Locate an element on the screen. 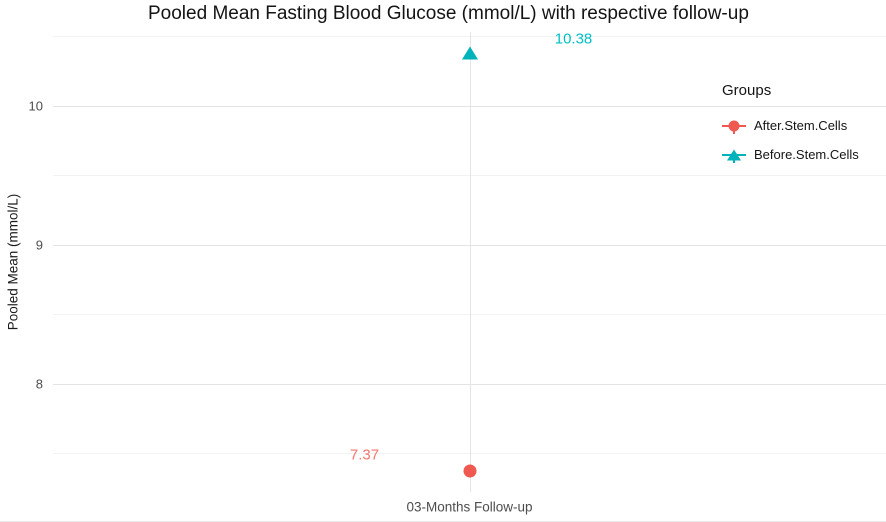 Image resolution: width=886 pixels, height=522 pixels. legend-label-before: Before.Stem.Cells is located at coordinates (806, 154).